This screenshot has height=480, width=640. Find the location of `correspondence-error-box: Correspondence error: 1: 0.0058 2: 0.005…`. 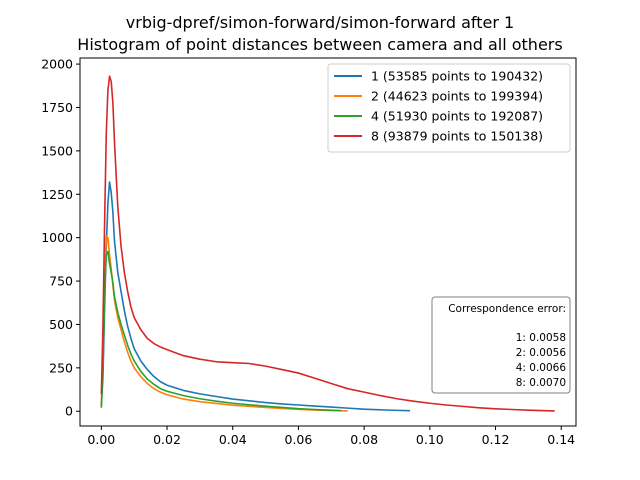

correspondence-error-box: Correspondence error: 1: 0.0058 2: 0.005… is located at coordinates (501, 345).